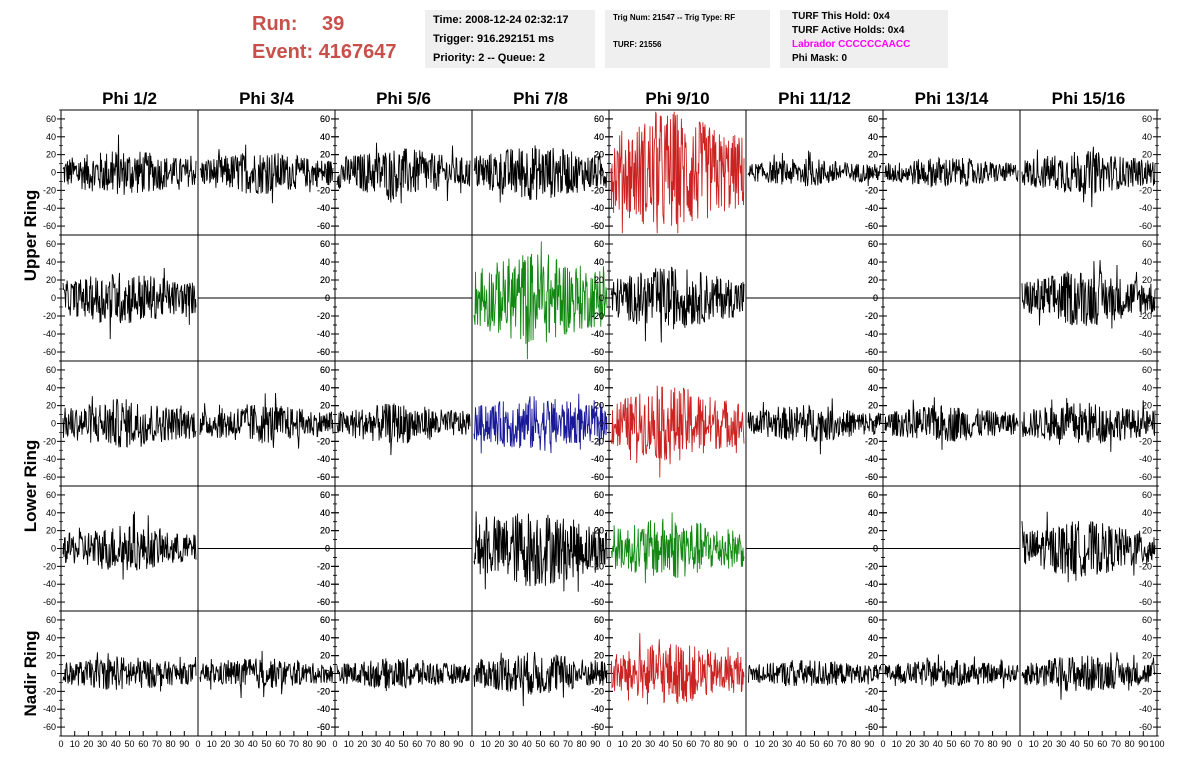 The width and height of the screenshot is (1196, 772). What do you see at coordinates (30, 236) in the screenshot?
I see `ring-label: Upper Ring` at bounding box center [30, 236].